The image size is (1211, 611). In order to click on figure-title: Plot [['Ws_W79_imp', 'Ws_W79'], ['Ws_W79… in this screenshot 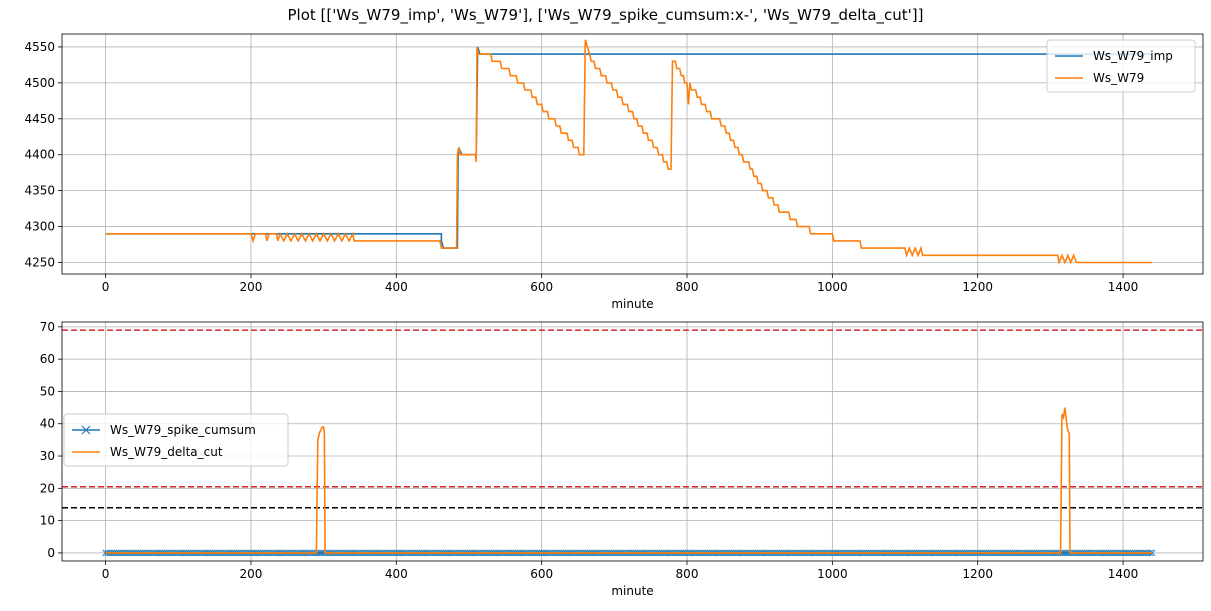, I will do `click(605, 15)`.